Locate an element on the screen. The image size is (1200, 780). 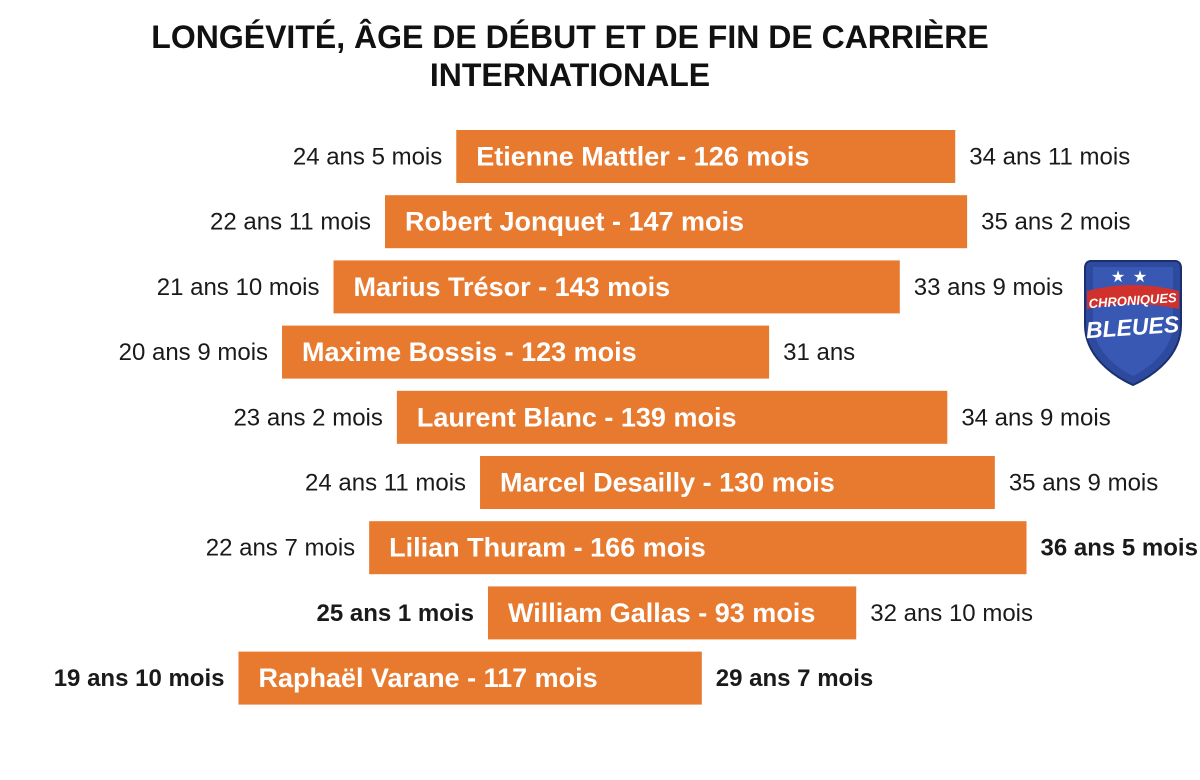
logo-red-band is located at coordinates (1133, 297).